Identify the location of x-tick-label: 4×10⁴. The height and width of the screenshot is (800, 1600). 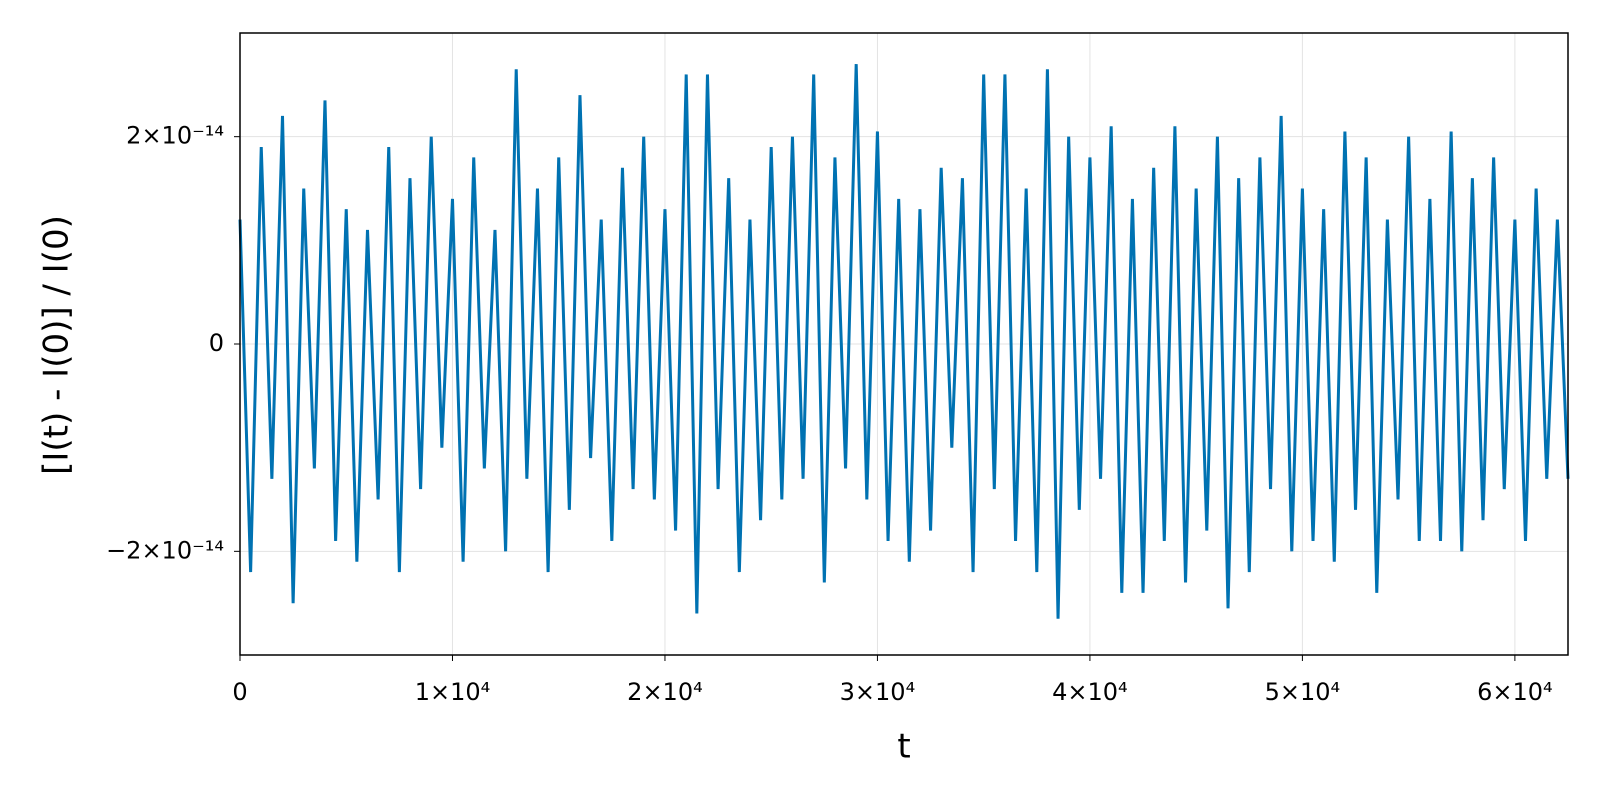
(1090, 692).